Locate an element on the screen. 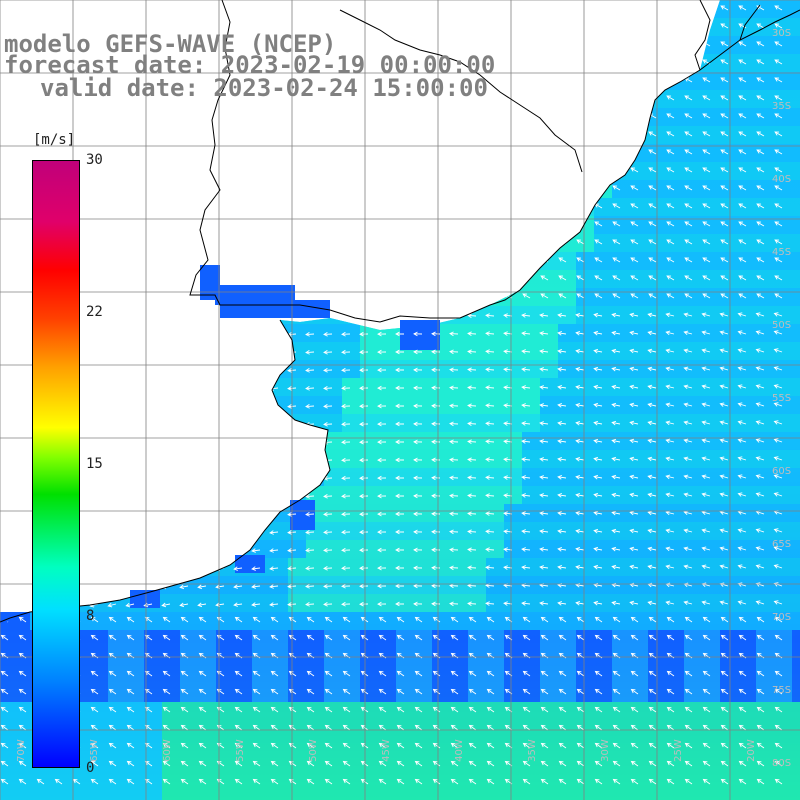 The image size is (800, 800). lat-label: 45S is located at coordinates (782, 252).